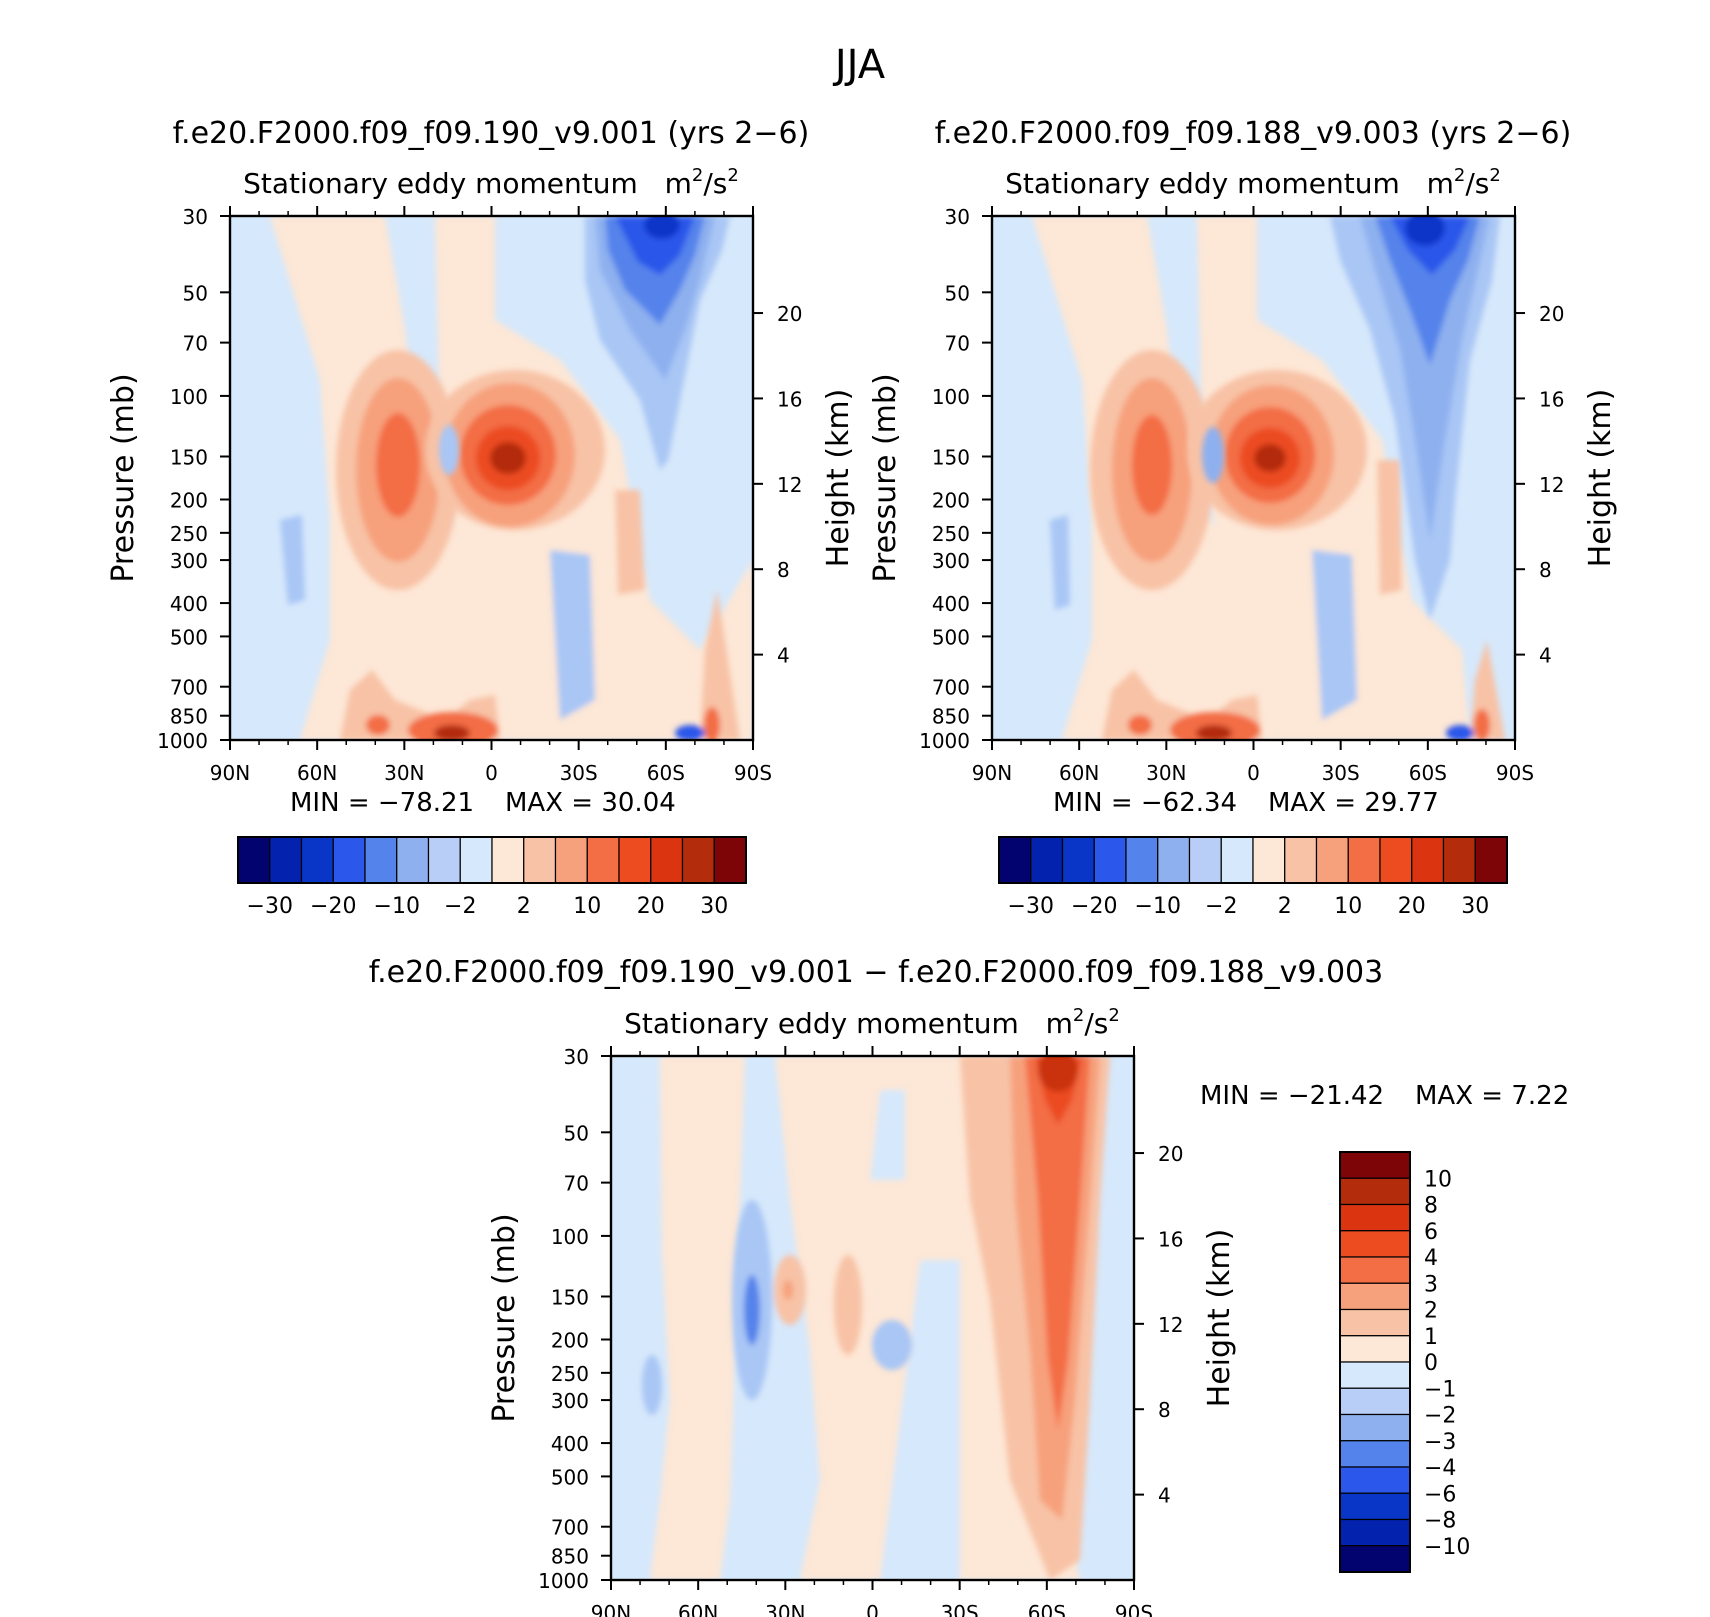 The image size is (1710, 1617). Describe the element at coordinates (1551, 314) in the screenshot. I see `panel-b-htick-label: 20` at that location.